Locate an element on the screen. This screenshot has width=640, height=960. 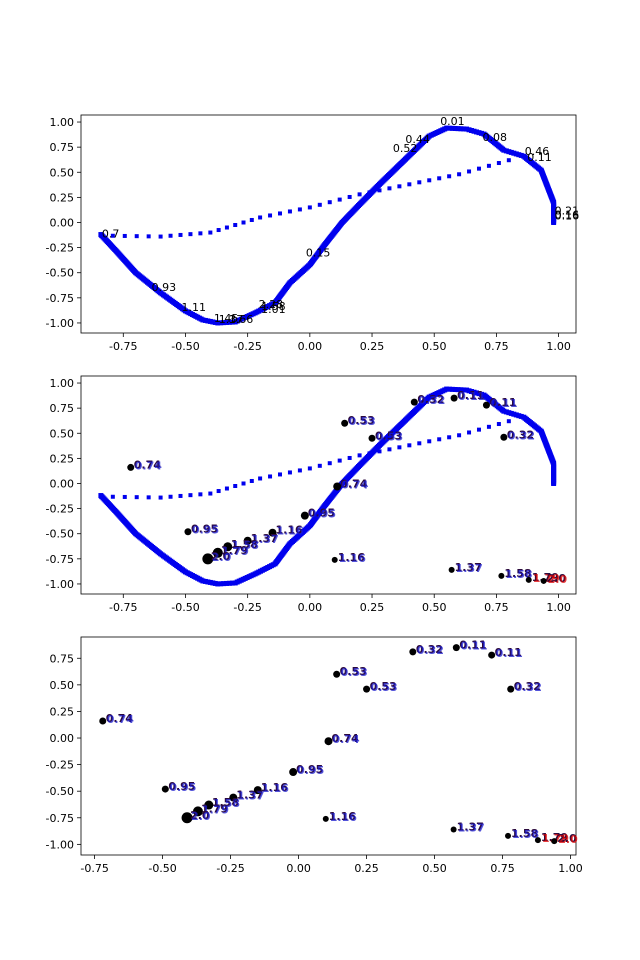
x-tick-label: 0.75 is located at coordinates (496, 607).